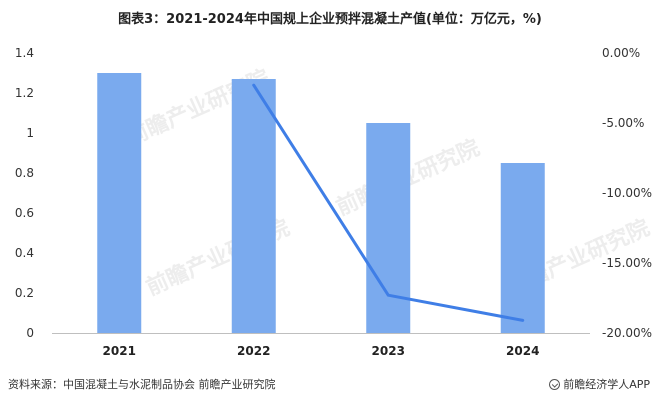 The width and height of the screenshot is (660, 402). I want to click on left-axis-tick-label: 0.8, so click(24, 173).